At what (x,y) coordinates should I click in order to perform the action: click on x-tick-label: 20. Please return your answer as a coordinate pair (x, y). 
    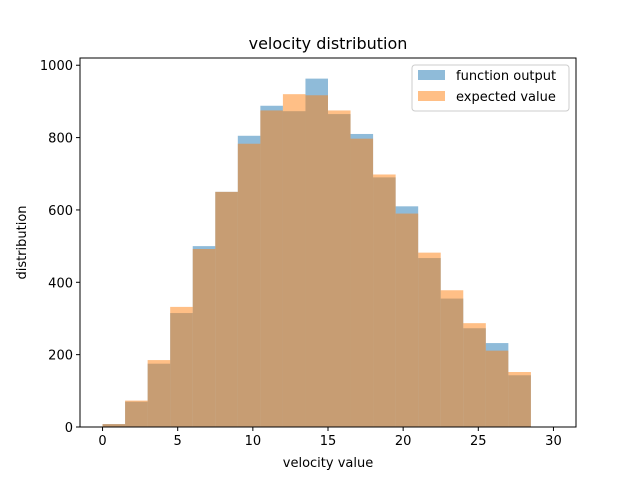
    Looking at the image, I should click on (403, 441).